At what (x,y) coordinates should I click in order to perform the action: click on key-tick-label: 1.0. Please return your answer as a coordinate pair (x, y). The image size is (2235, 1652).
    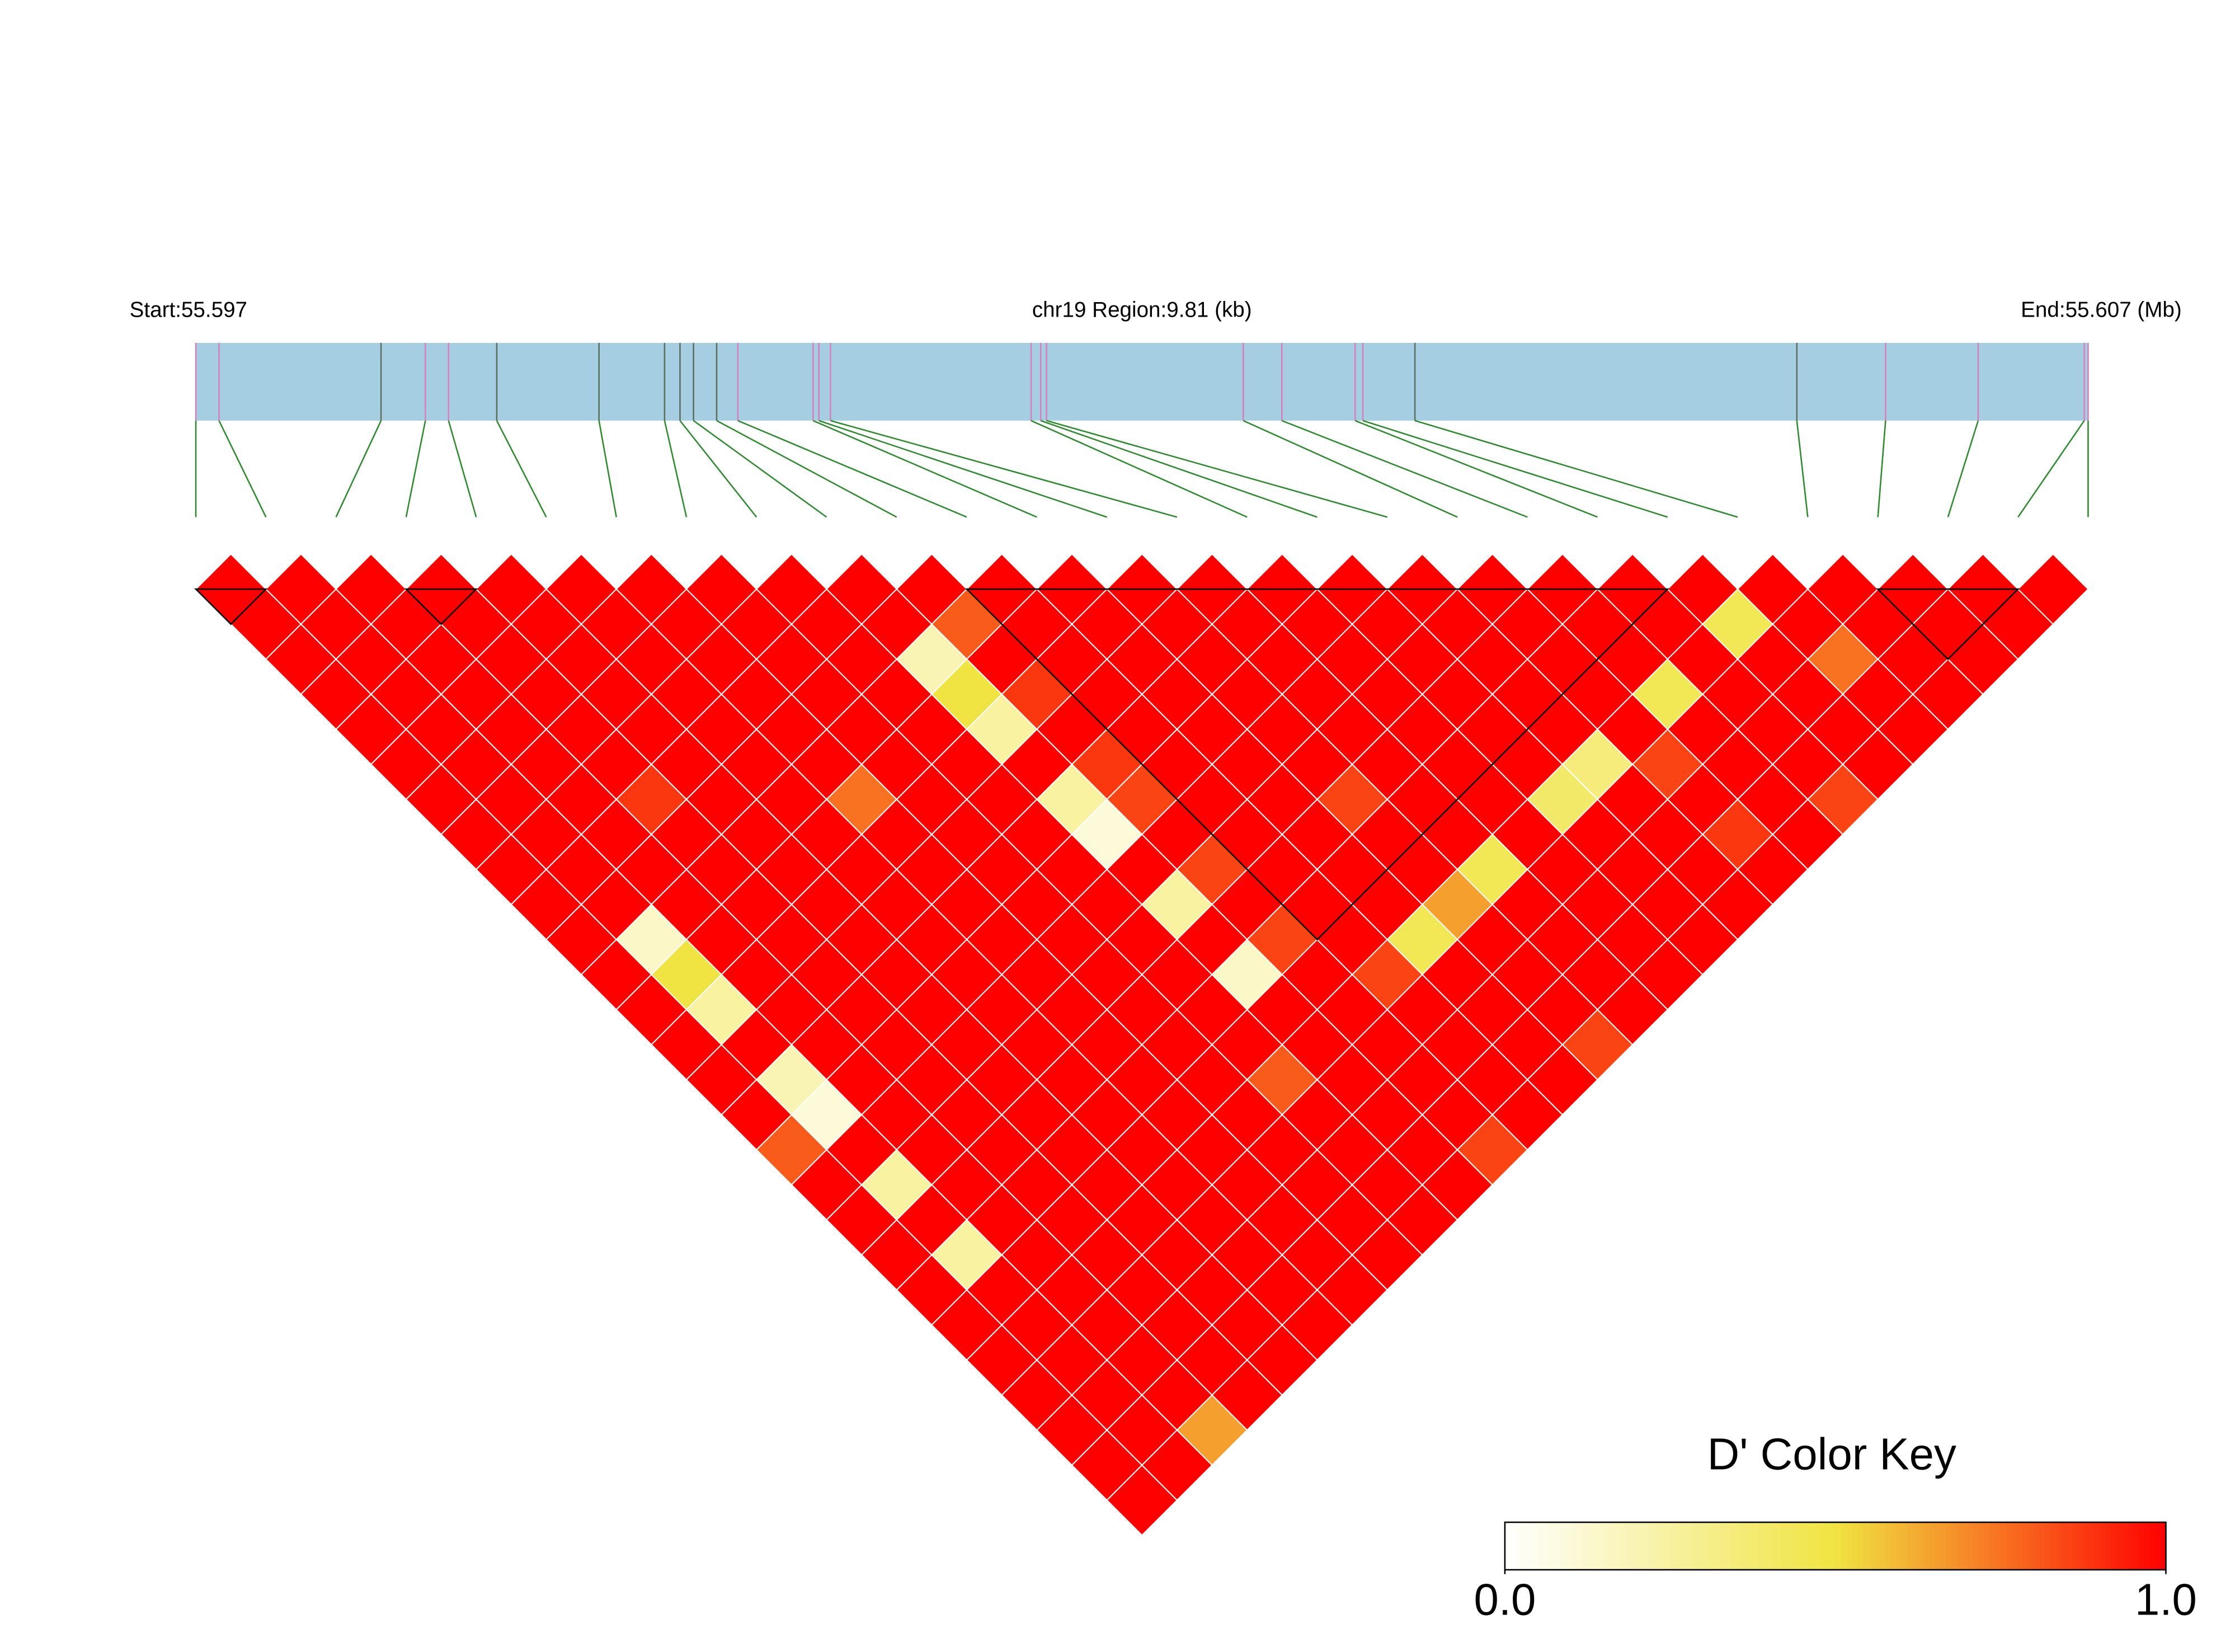
    Looking at the image, I should click on (2166, 1599).